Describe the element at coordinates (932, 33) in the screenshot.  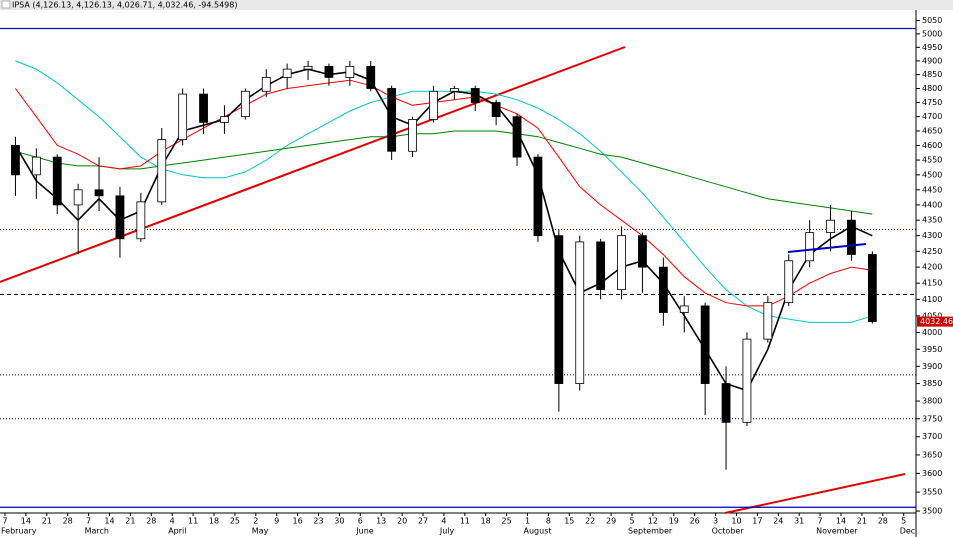
I see `y-tick-label: 5000` at that location.